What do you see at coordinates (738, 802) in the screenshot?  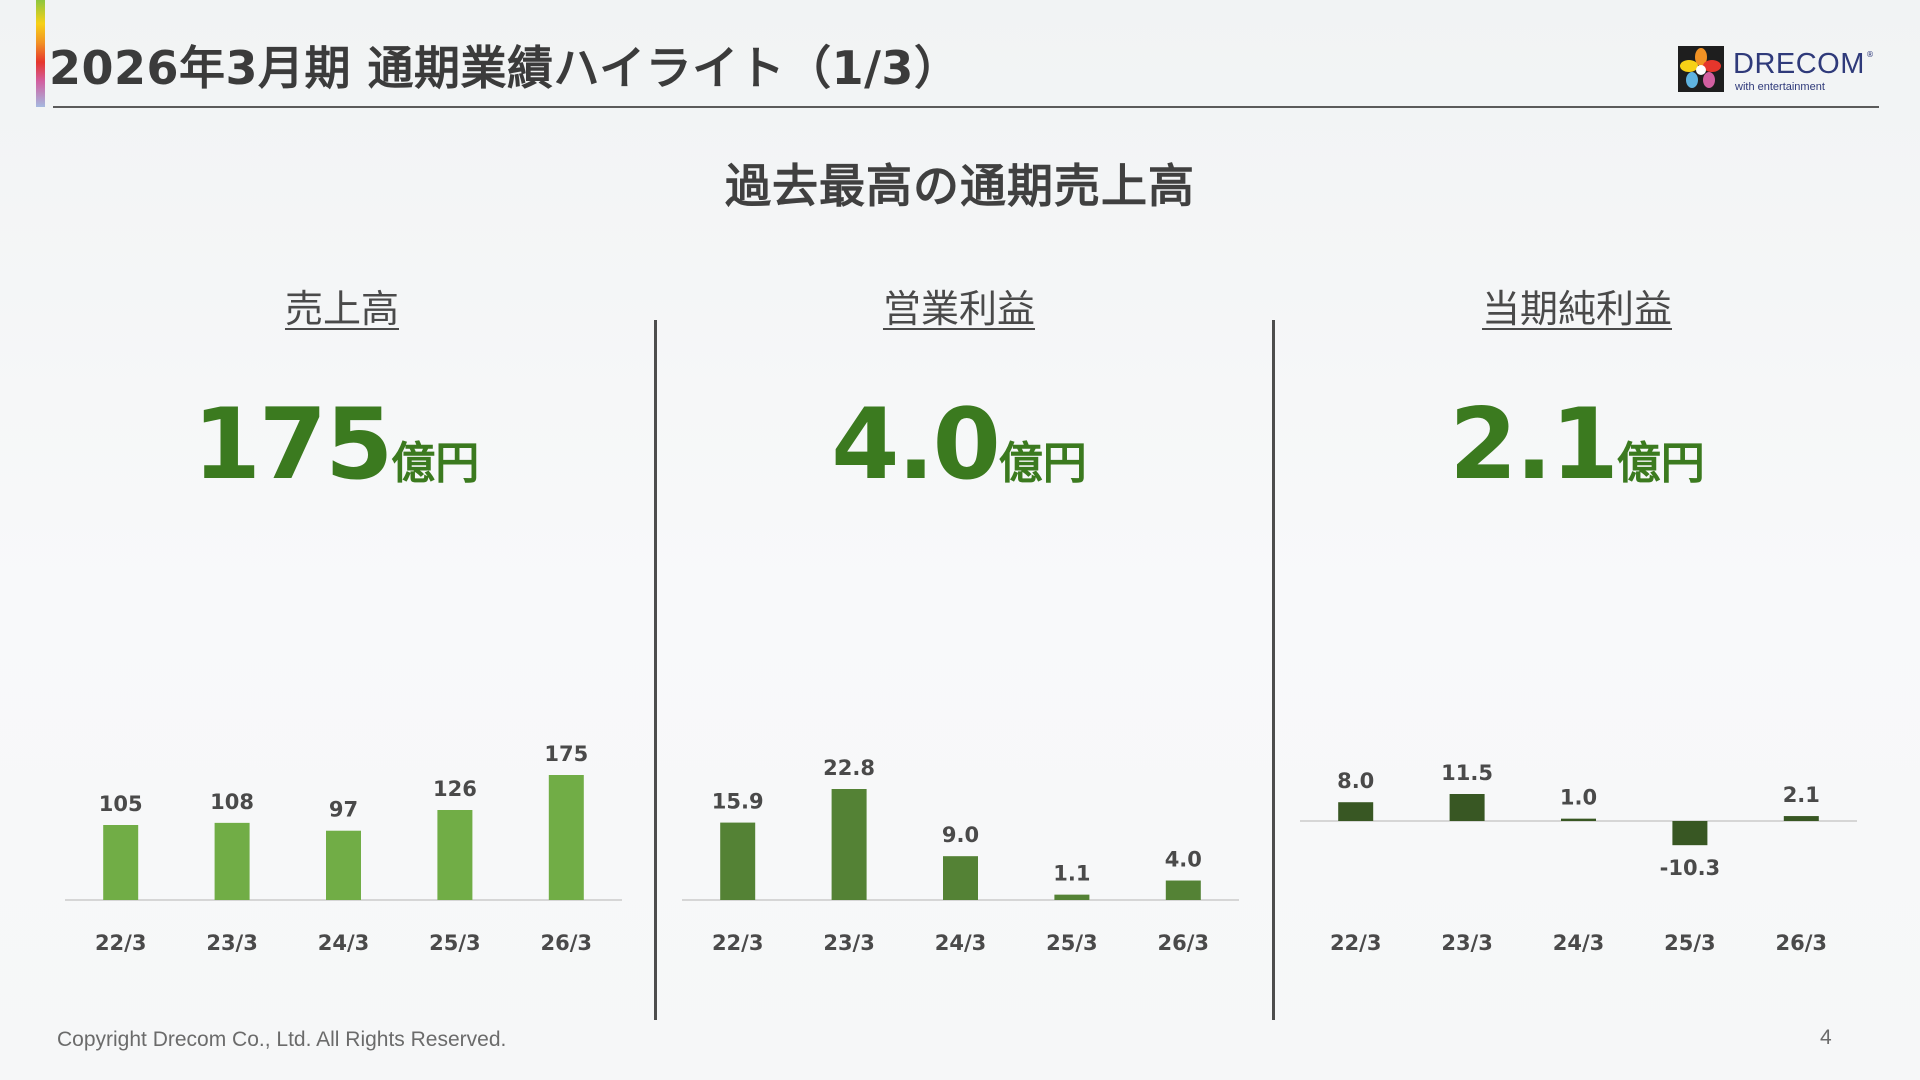 I see `operating-income-bar-value-label: 15.9` at bounding box center [738, 802].